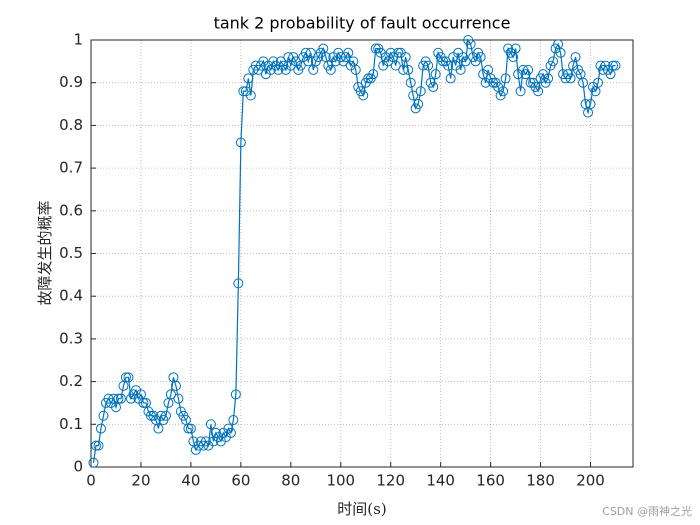  Describe the element at coordinates (71, 381) in the screenshot. I see `y-tick-label: 0.2` at that location.